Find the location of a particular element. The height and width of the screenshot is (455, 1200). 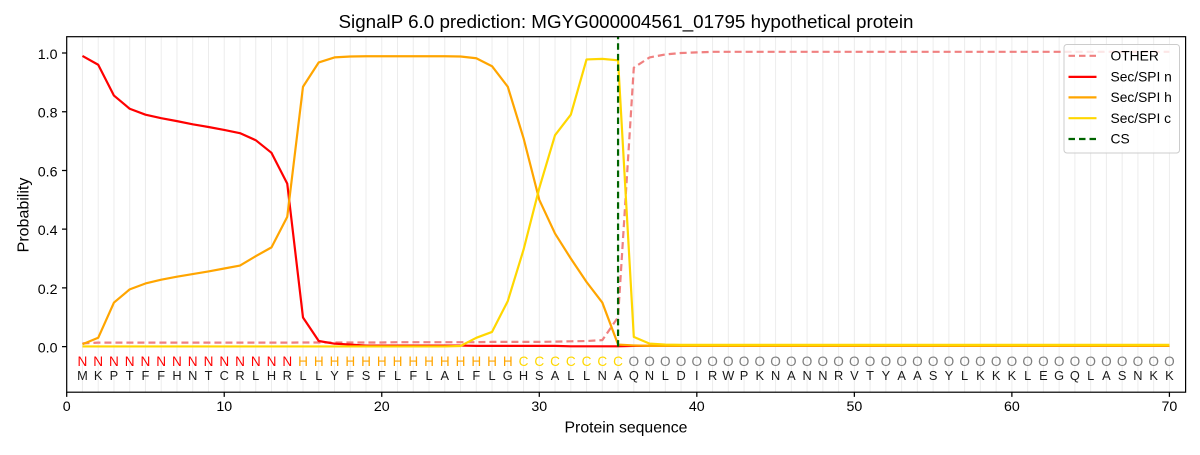

svg-text: 0.8 is located at coordinates (48, 114).